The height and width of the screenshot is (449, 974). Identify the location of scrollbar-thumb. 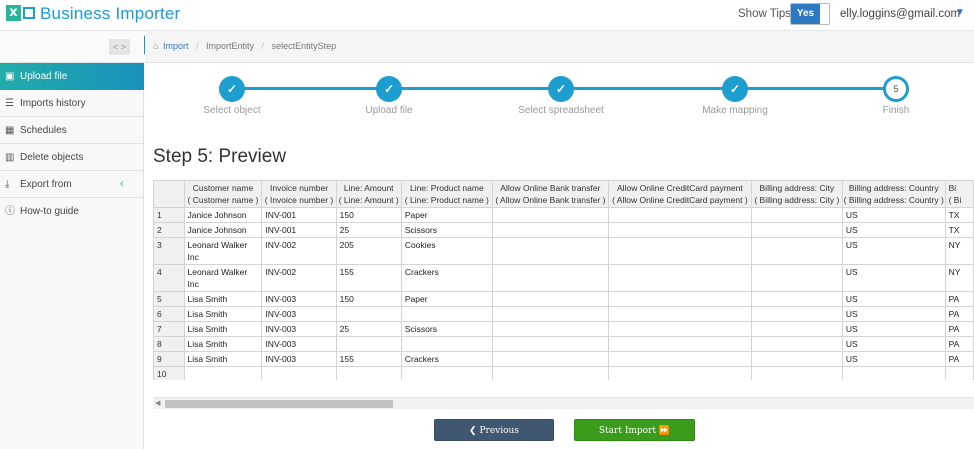
(279, 404).